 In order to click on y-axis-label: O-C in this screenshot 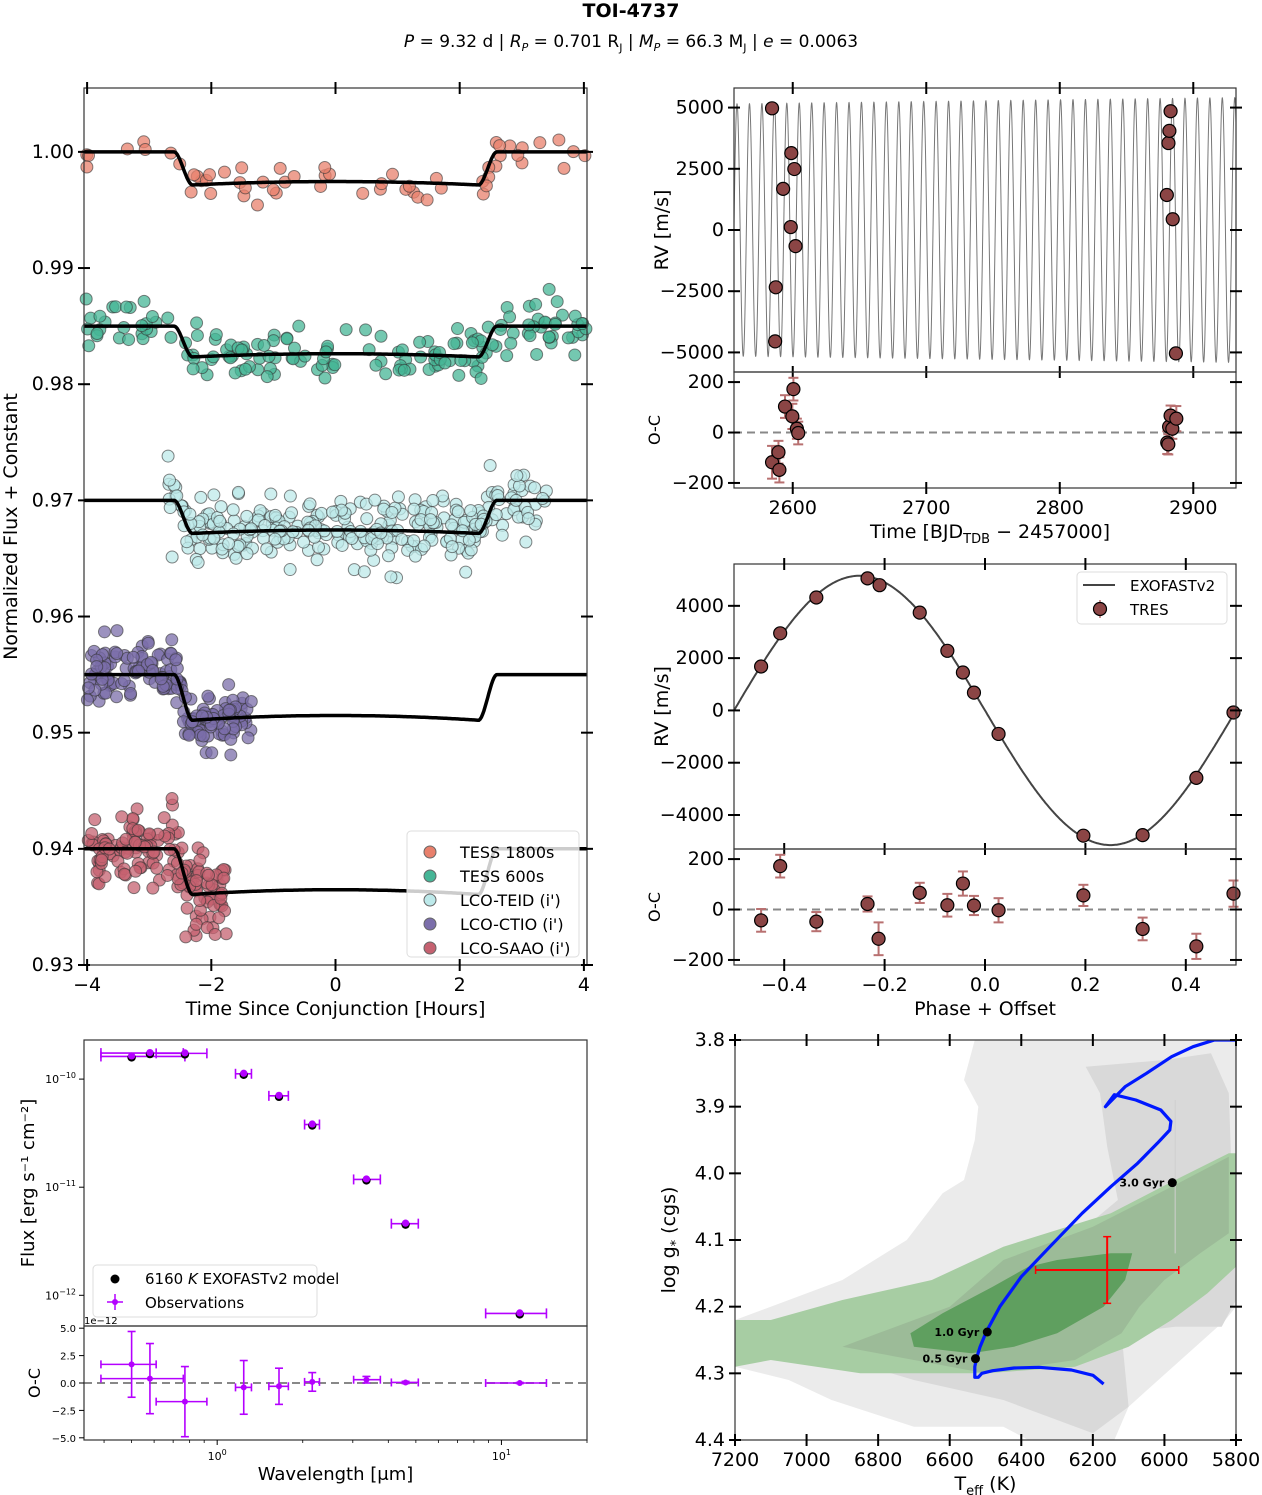, I will do `click(654, 430)`.